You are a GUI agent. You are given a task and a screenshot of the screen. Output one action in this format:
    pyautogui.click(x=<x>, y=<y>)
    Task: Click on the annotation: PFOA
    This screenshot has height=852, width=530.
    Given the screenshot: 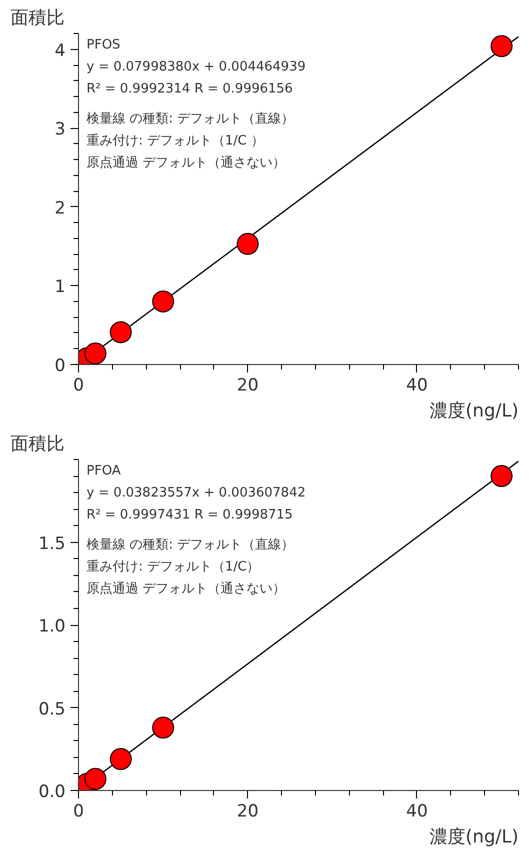 What is the action you would take?
    pyautogui.click(x=103, y=471)
    